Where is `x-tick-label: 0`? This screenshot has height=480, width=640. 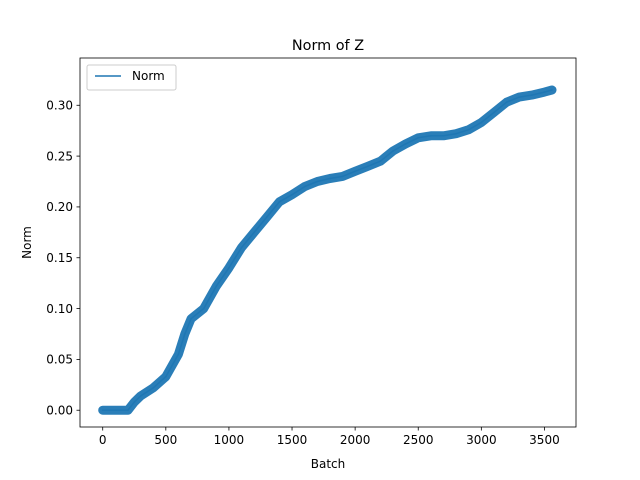 x-tick-label: 0 is located at coordinates (103, 440).